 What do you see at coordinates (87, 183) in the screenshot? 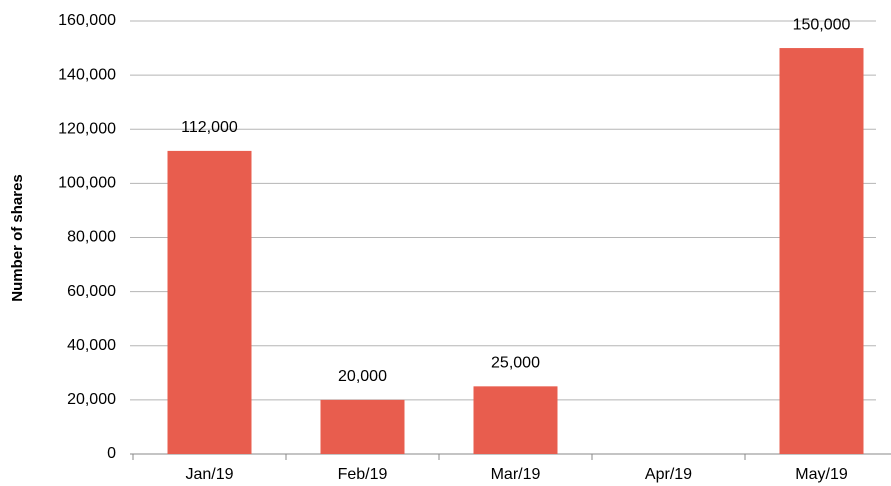
I see `y-tick-label: 100,000` at bounding box center [87, 183].